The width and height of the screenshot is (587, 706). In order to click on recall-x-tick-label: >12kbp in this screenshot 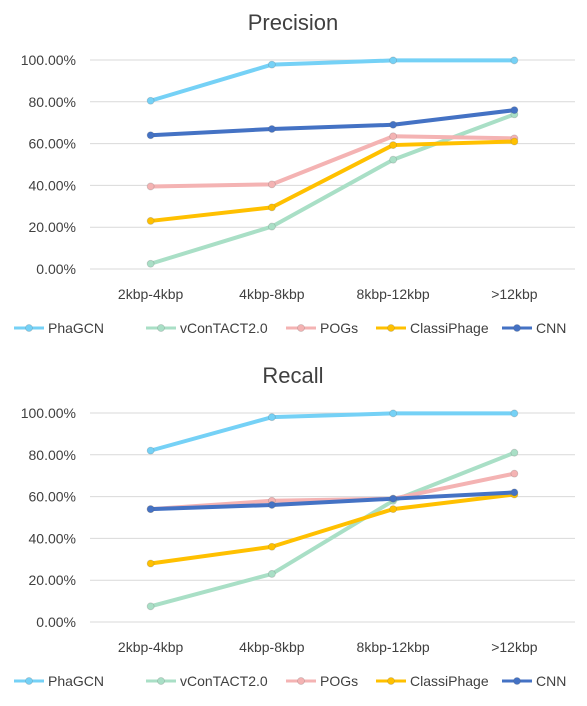, I will do `click(514, 647)`.